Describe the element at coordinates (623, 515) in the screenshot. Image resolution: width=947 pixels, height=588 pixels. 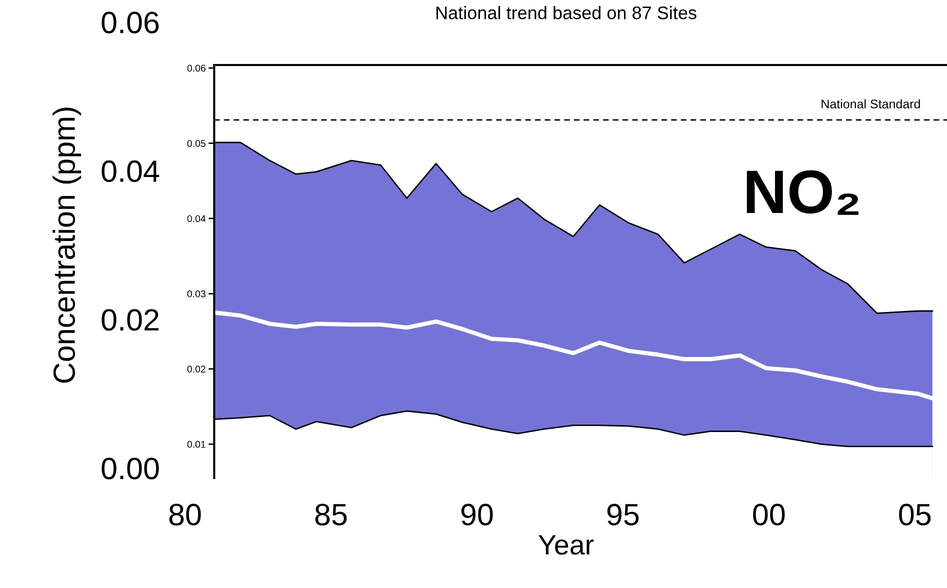
I see `x-tick-label: 95` at that location.